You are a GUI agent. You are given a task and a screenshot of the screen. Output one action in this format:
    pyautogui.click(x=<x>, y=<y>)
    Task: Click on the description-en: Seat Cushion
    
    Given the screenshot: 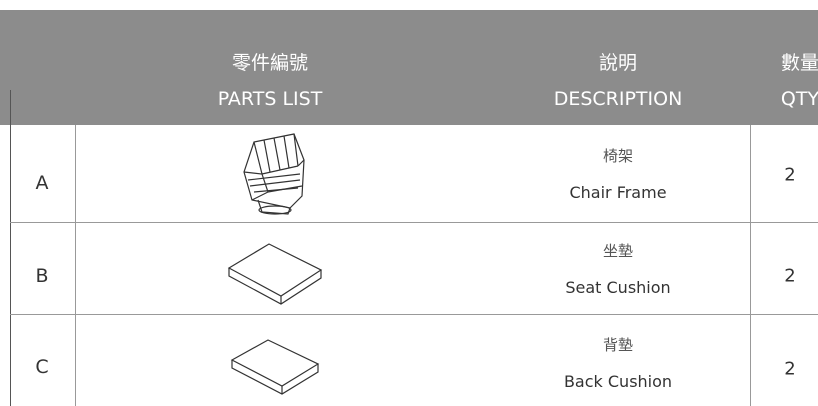 What is the action you would take?
    pyautogui.click(x=618, y=287)
    